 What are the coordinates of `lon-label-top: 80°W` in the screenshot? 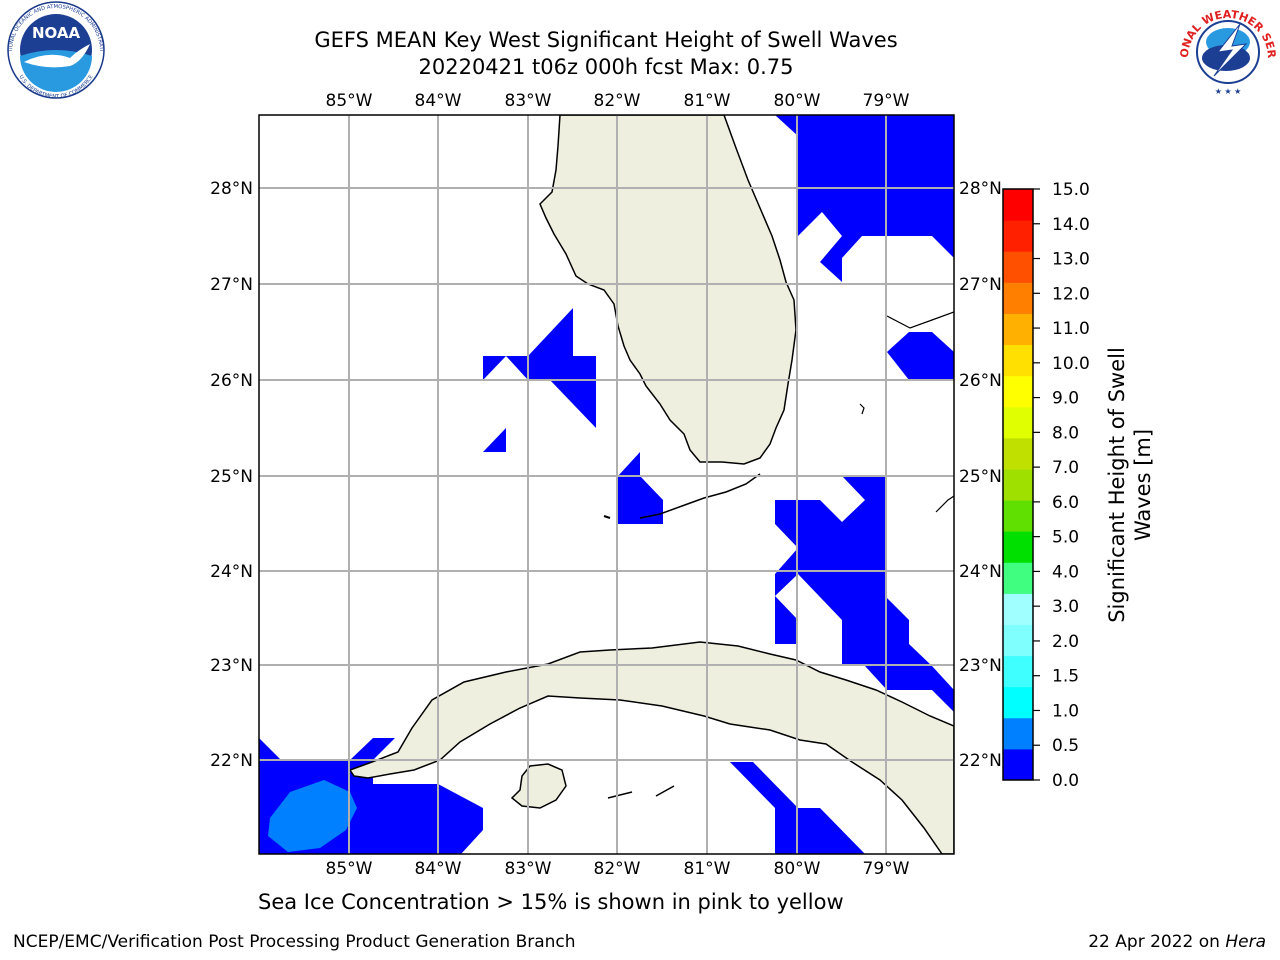 It's located at (797, 101).